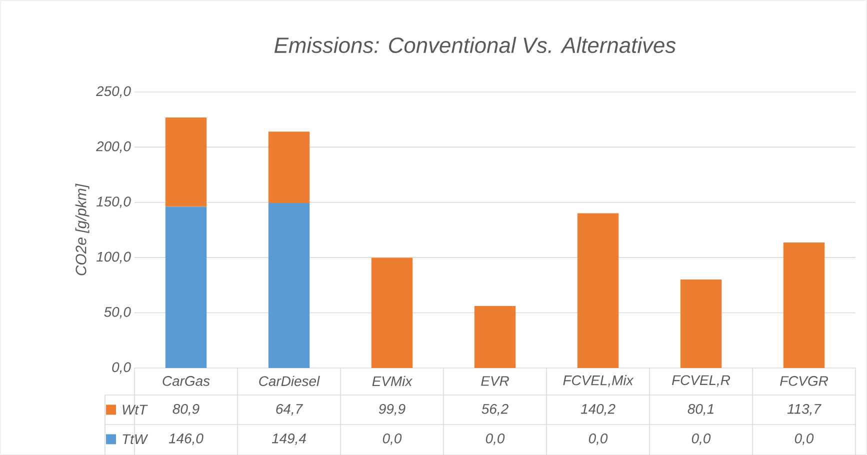 This screenshot has height=455, width=867. What do you see at coordinates (598, 410) in the screenshot?
I see `data-label: 140,2` at bounding box center [598, 410].